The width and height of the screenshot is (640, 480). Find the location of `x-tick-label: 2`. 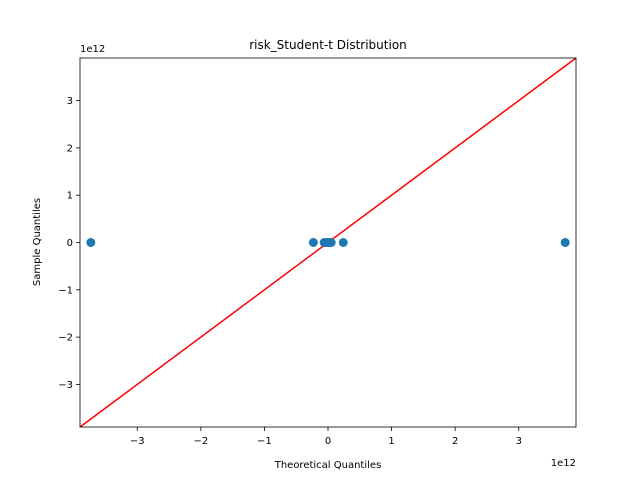

x-tick-label: 2 is located at coordinates (455, 441).